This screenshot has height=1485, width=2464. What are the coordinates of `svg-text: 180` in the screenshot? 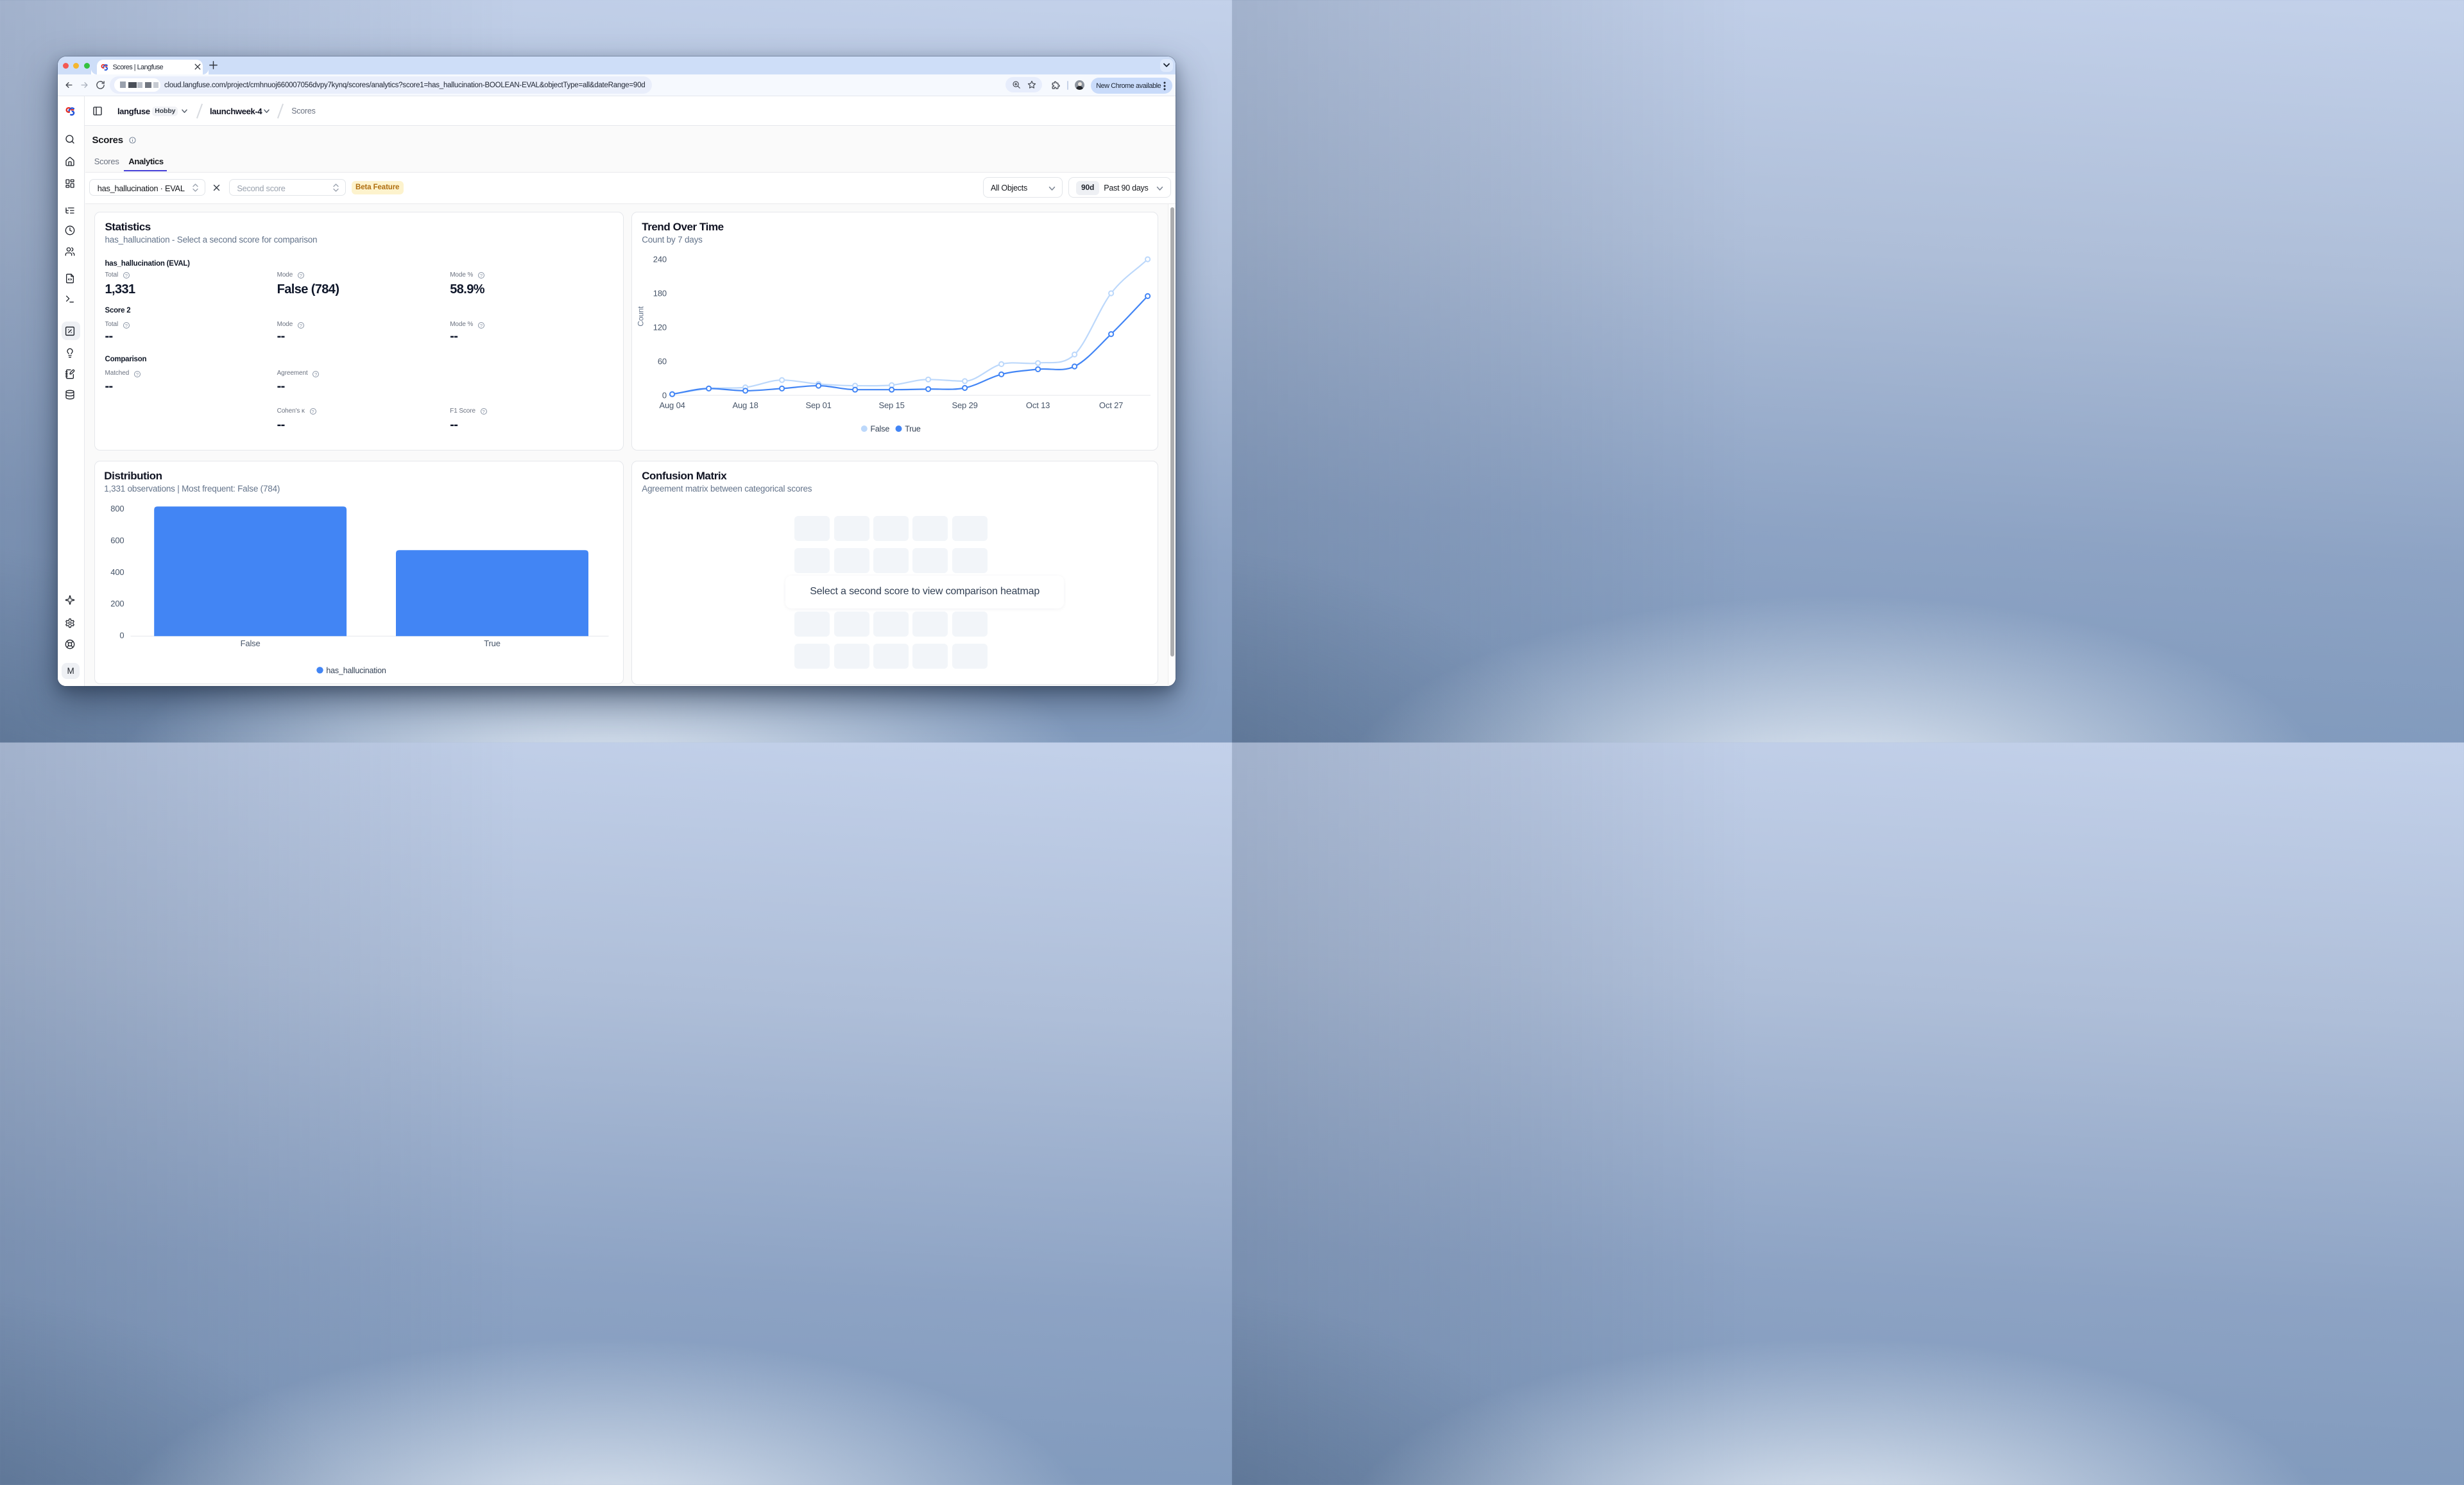 It's located at (660, 293).